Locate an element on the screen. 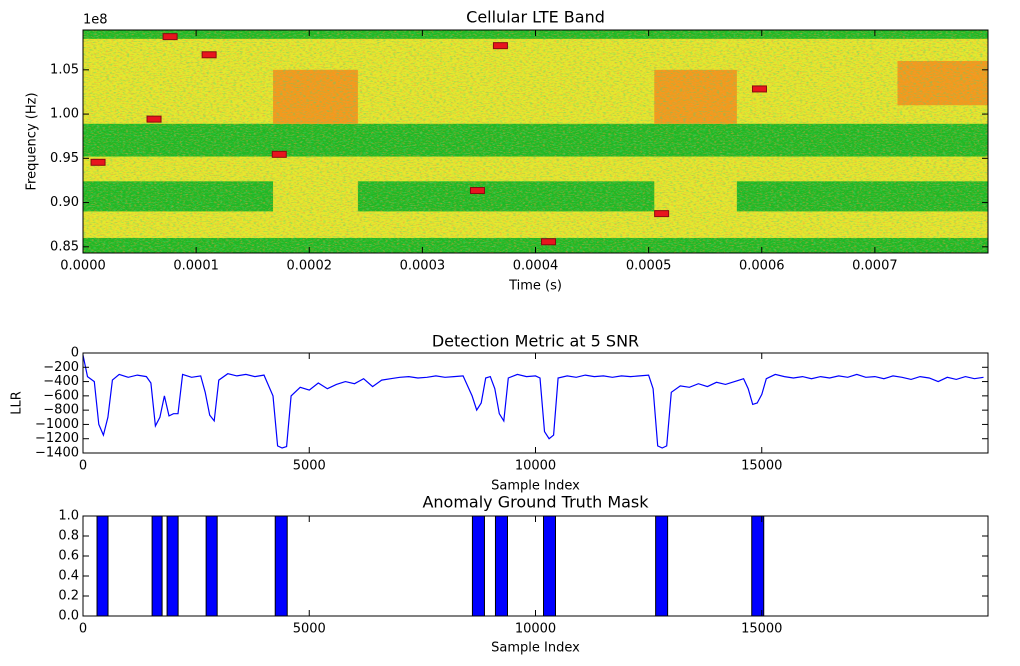  y-tick-label: −1200 is located at coordinates (57, 438).